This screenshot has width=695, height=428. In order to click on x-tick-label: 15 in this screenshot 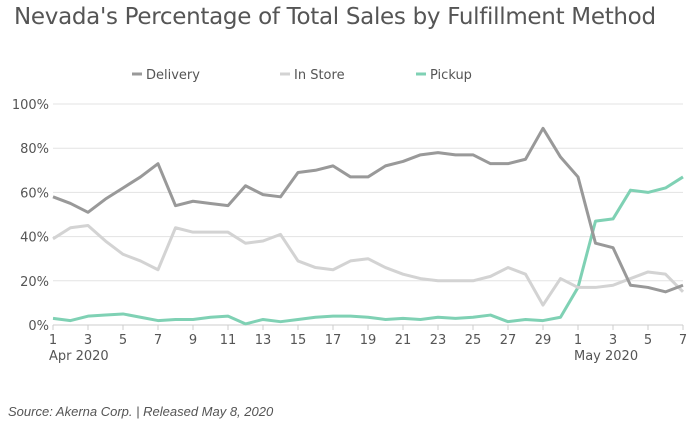, I will do `click(298, 340)`.